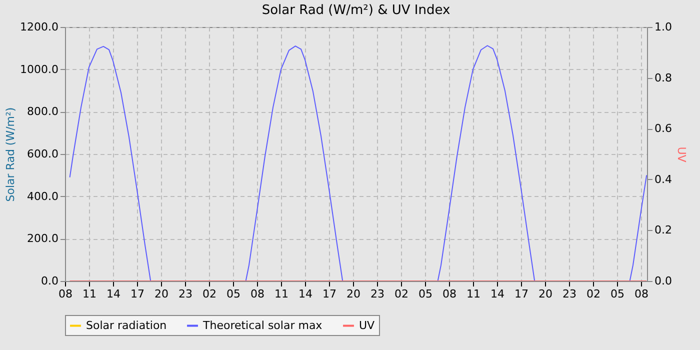  What do you see at coordinates (681, 154) in the screenshot?
I see `y2-axis-title: UV` at bounding box center [681, 154].